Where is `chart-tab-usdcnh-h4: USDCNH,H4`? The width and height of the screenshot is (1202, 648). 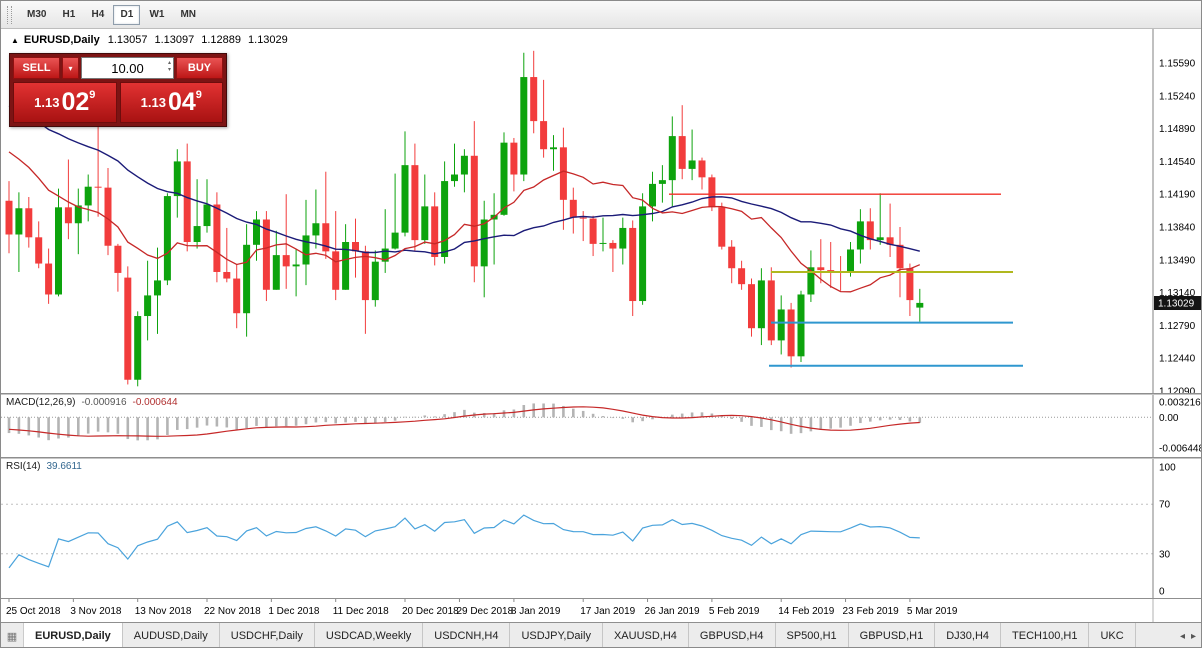 chart-tab-usdcnh-h4: USDCNH,H4 is located at coordinates (467, 635).